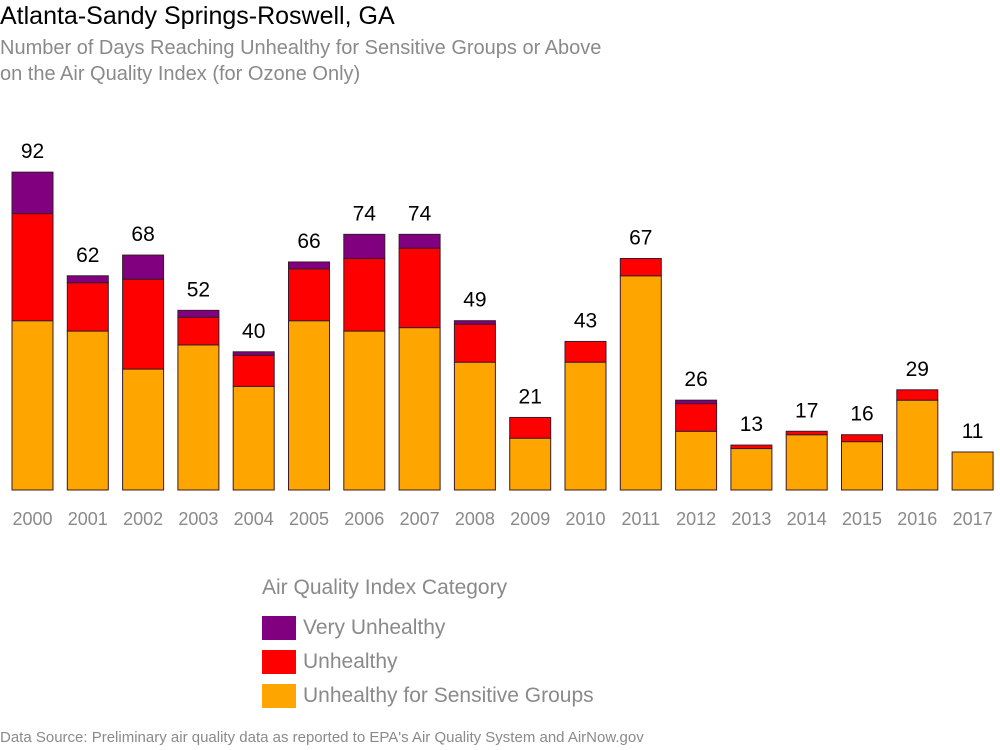 Image resolution: width=1000 pixels, height=750 pixels. What do you see at coordinates (474, 322) in the screenshot?
I see `bar-2008-very-unhealthy` at bounding box center [474, 322].